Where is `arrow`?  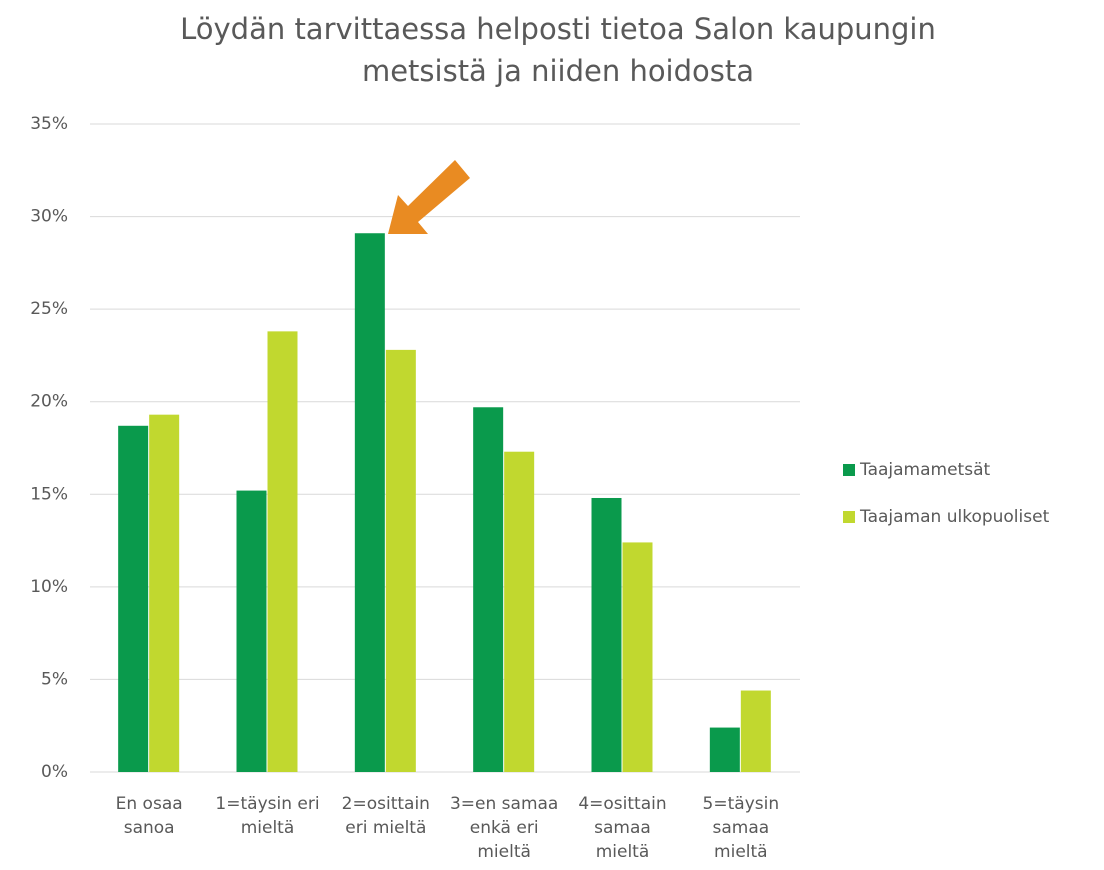
arrow is located at coordinates (429, 197).